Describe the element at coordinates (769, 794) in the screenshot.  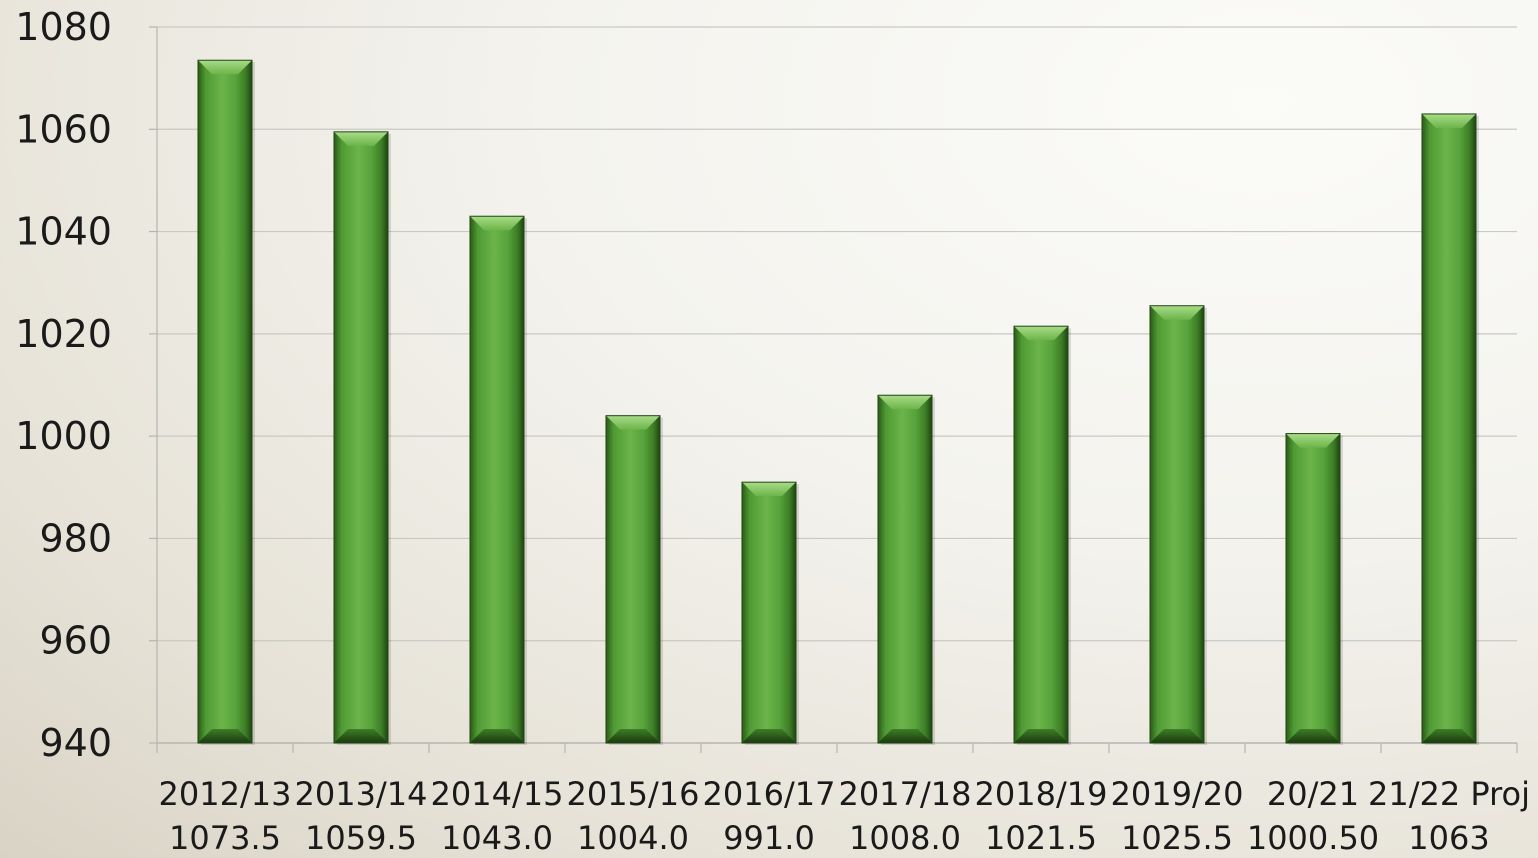
I see `x-tick-label: 2016/17` at that location.